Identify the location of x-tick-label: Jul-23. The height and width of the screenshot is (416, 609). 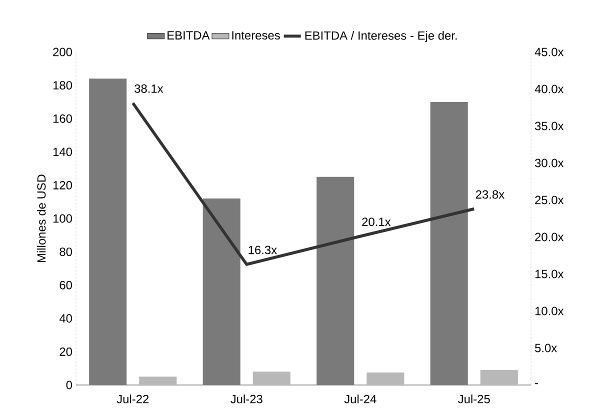
(246, 399).